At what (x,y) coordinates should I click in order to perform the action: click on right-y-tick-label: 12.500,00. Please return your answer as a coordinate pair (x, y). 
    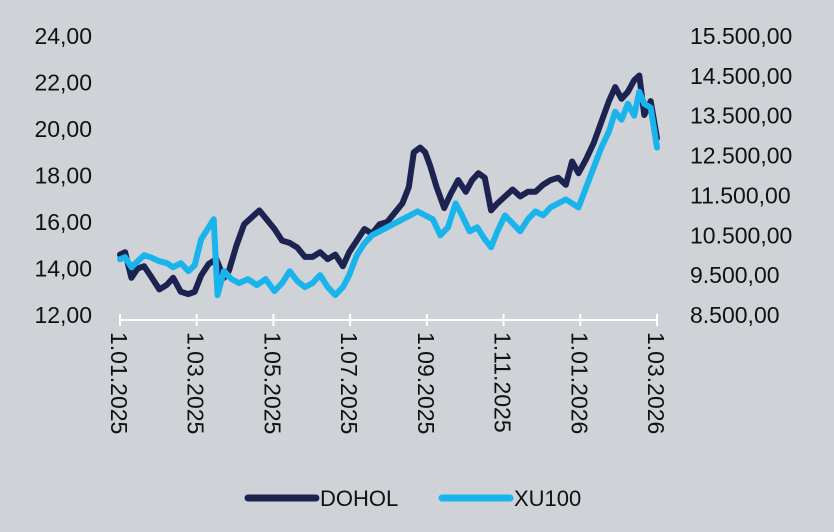
    Looking at the image, I should click on (741, 156).